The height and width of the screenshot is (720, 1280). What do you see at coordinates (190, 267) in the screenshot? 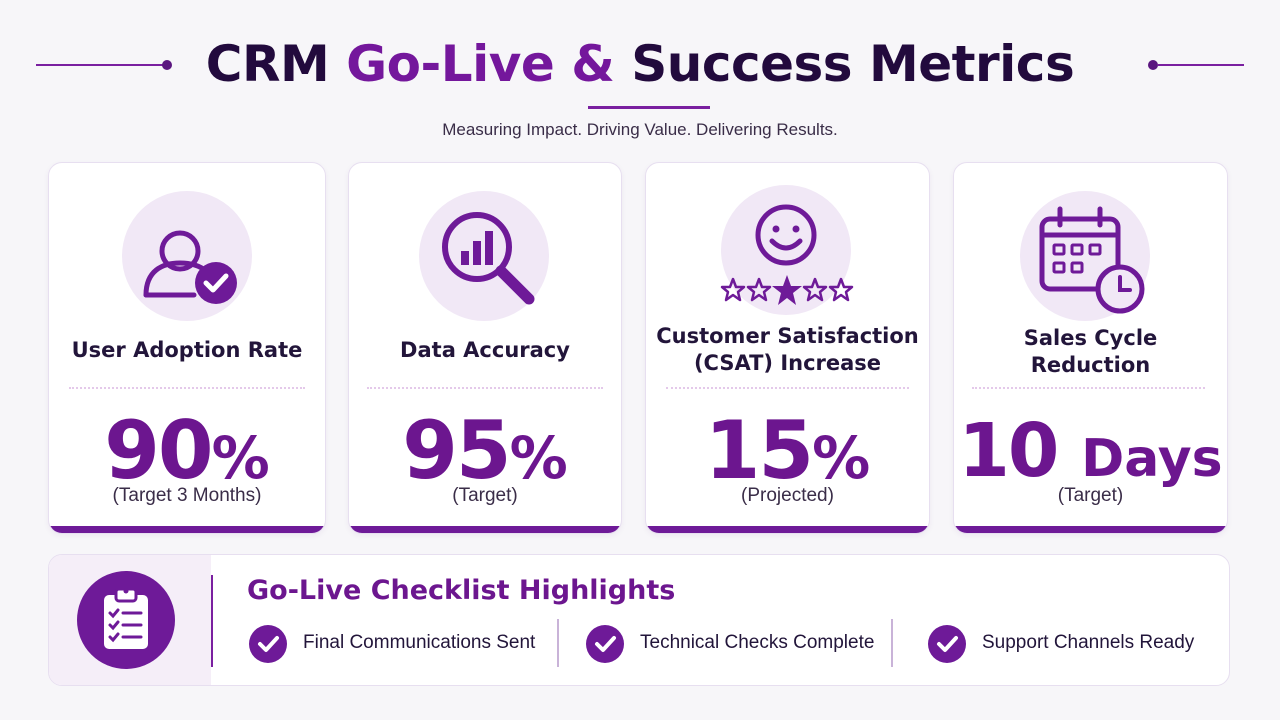
I see `user-check-icon` at bounding box center [190, 267].